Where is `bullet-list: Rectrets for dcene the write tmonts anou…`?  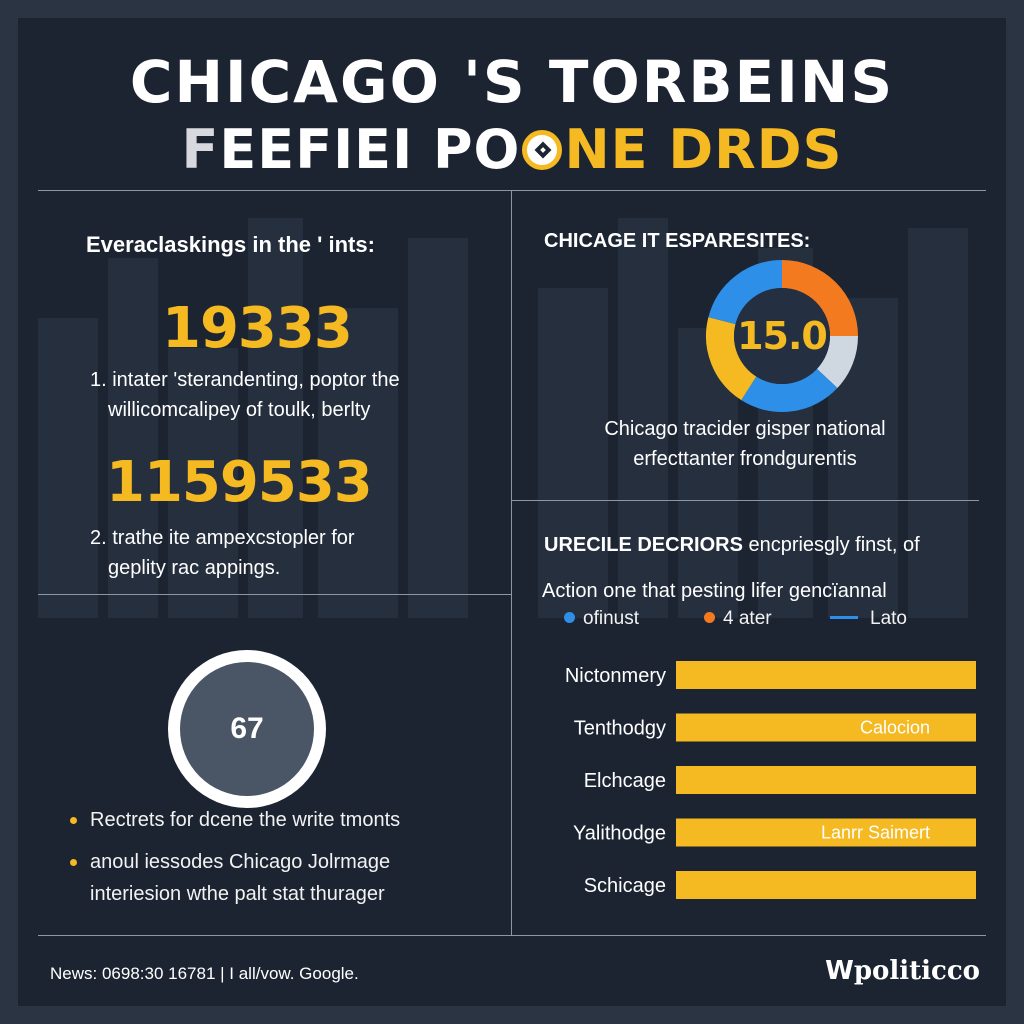 bullet-list: Rectrets for dcene the write tmonts anou… is located at coordinates (280, 857).